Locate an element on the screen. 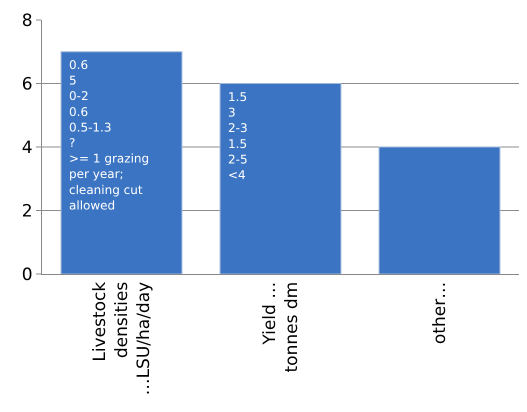 The width and height of the screenshot is (527, 412). x-tick-label: Yield … tonnes dm is located at coordinates (281, 327).